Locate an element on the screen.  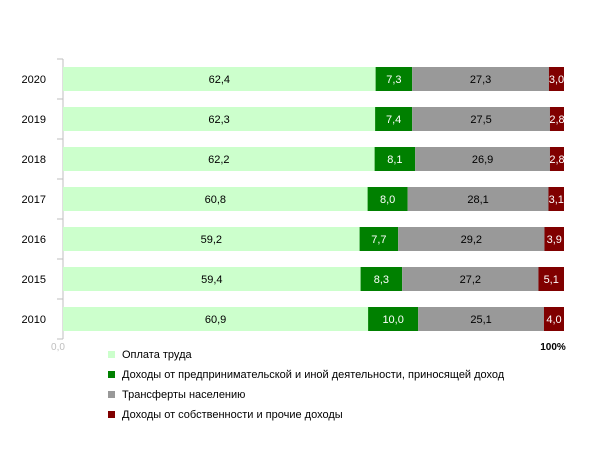
data-label: 59,4 is located at coordinates (211, 280).